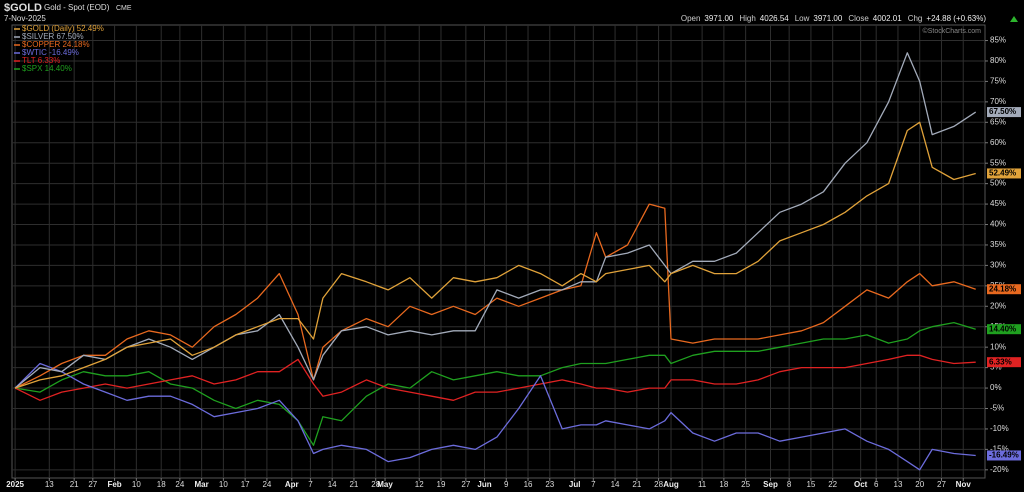 The image size is (1024, 492). What do you see at coordinates (671, 484) in the screenshot?
I see `x-tick-label: Aug` at bounding box center [671, 484].